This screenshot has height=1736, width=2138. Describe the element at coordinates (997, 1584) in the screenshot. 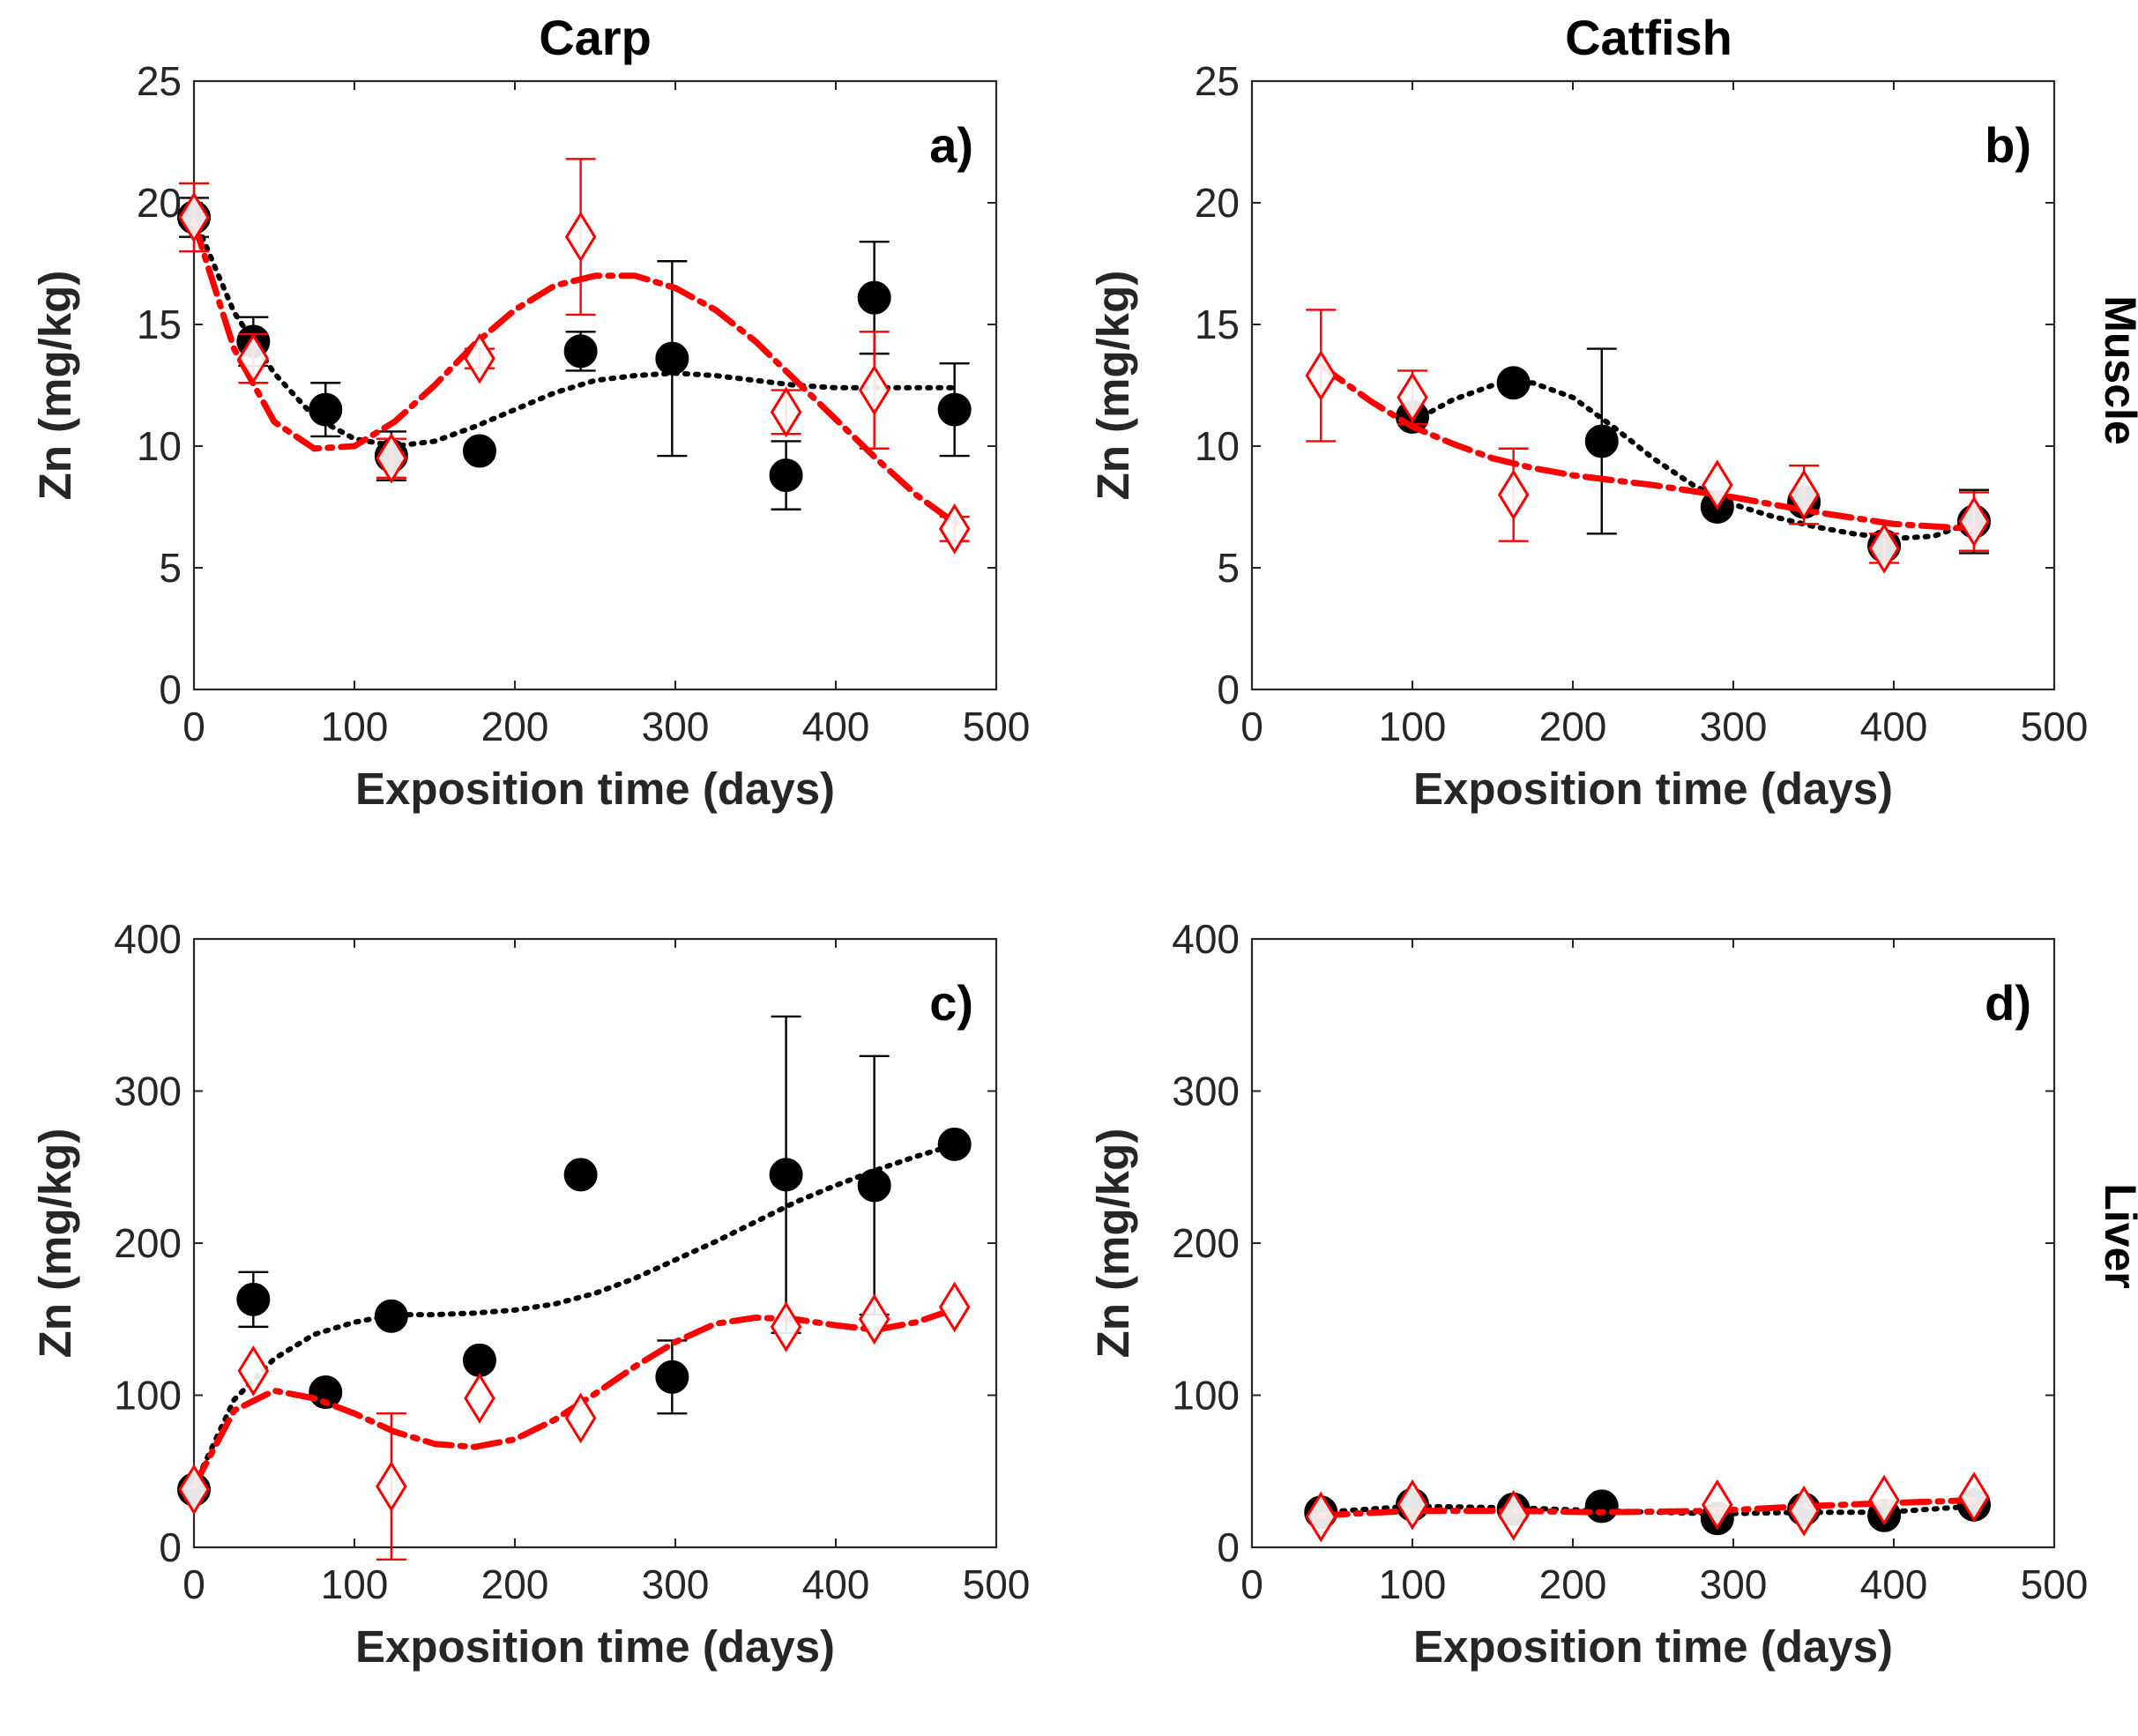

I see `x-tick-label: 500` at that location.